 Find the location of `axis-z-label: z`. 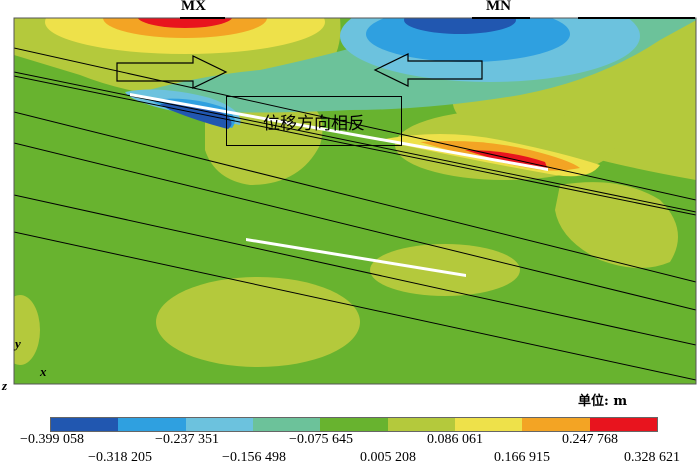

axis-z-label: z is located at coordinates (5, 385).